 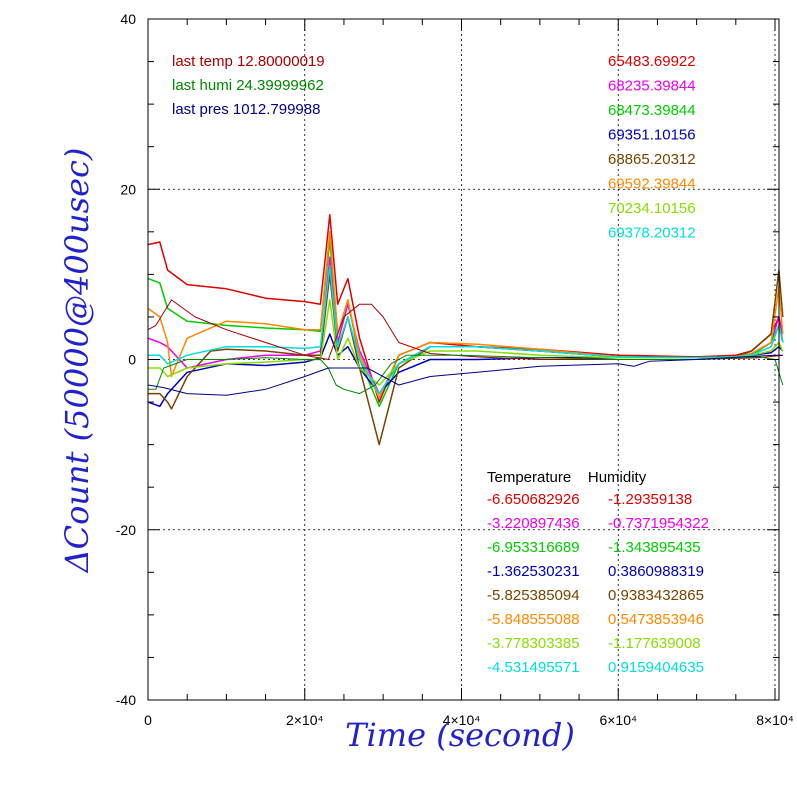 What do you see at coordinates (533, 499) in the screenshot?
I see `temperature-coefficient-1: -6.650682926` at bounding box center [533, 499].